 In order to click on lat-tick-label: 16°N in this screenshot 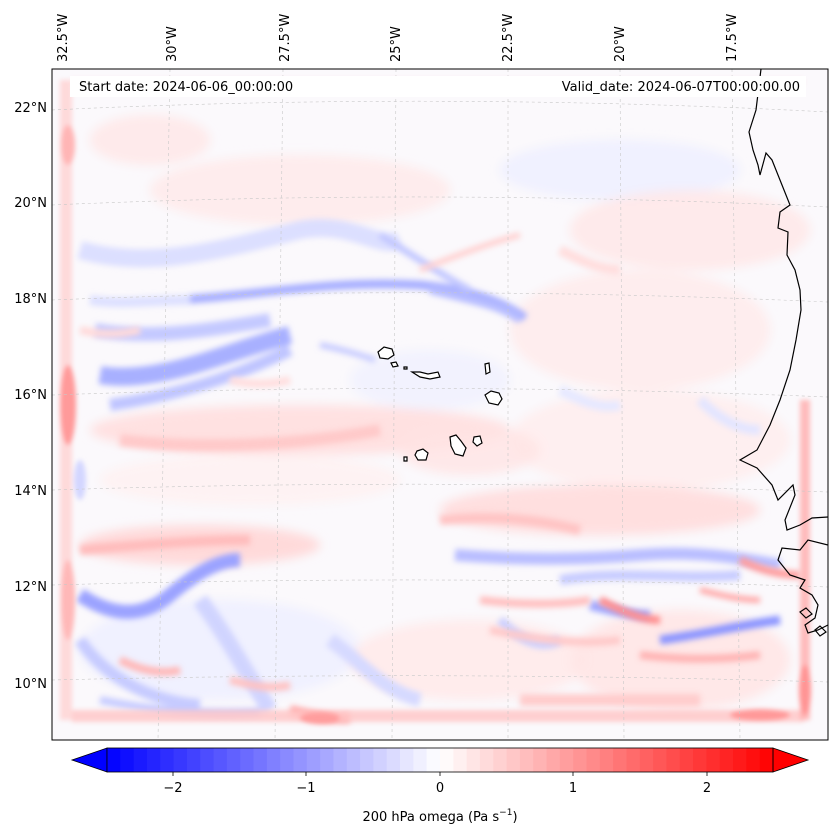, I will do `click(30, 395)`.